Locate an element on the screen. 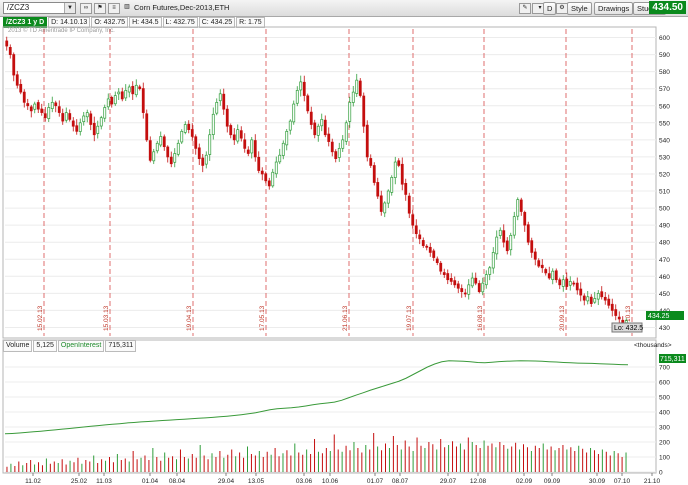 The image size is (688, 485). date-tick-label: 02.09 is located at coordinates (524, 481).